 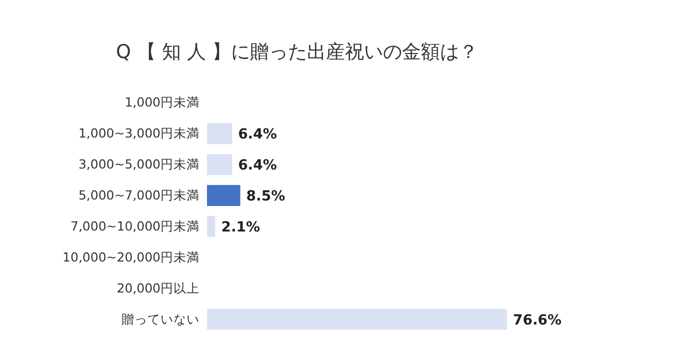 I want to click on data-label: 2.1%, so click(x=240, y=227).